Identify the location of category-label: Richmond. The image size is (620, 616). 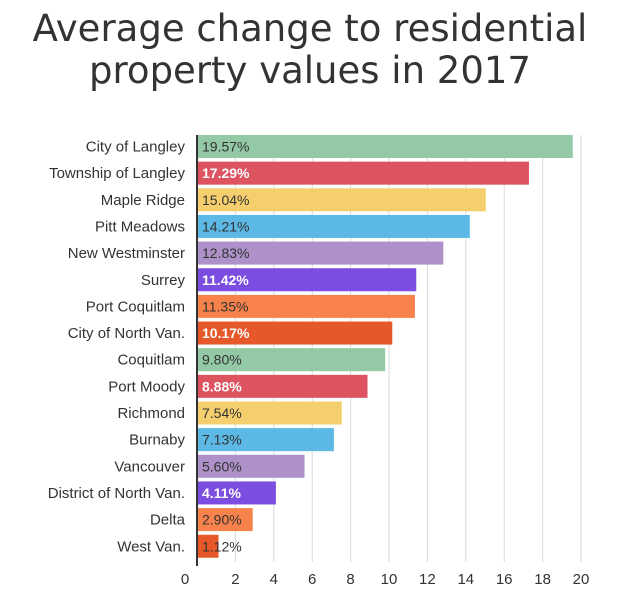
(151, 413).